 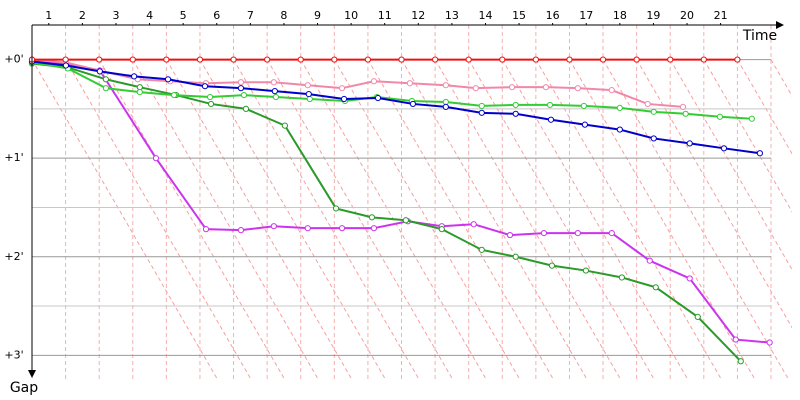 I want to click on x-tick-label: 12, so click(x=418, y=15).